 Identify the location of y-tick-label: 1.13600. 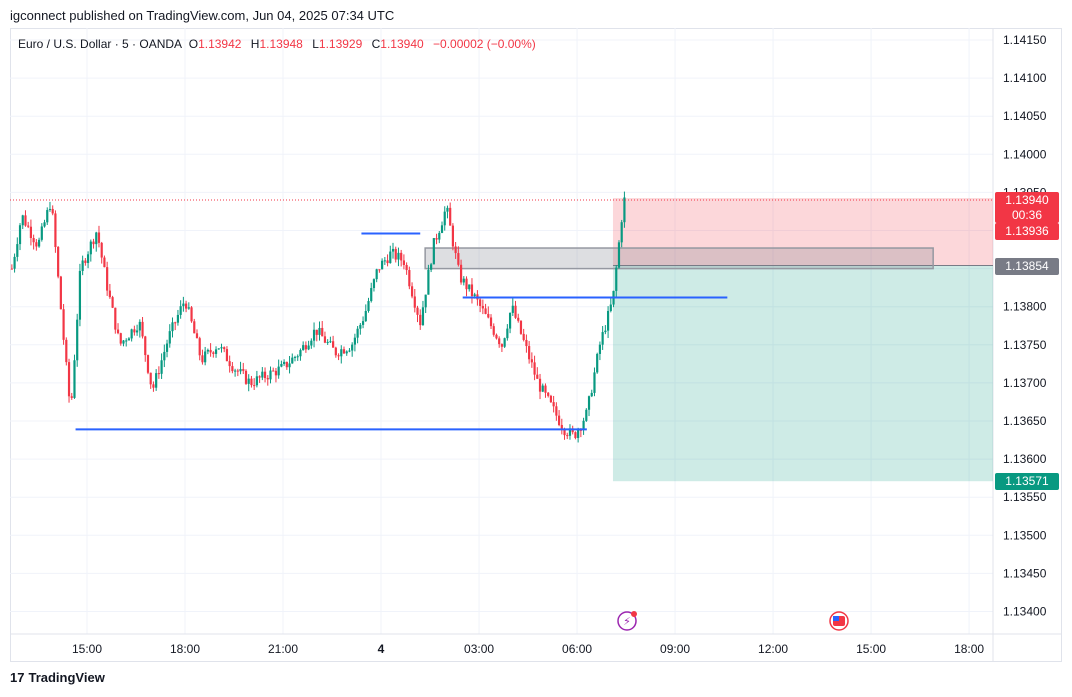
(1025, 459).